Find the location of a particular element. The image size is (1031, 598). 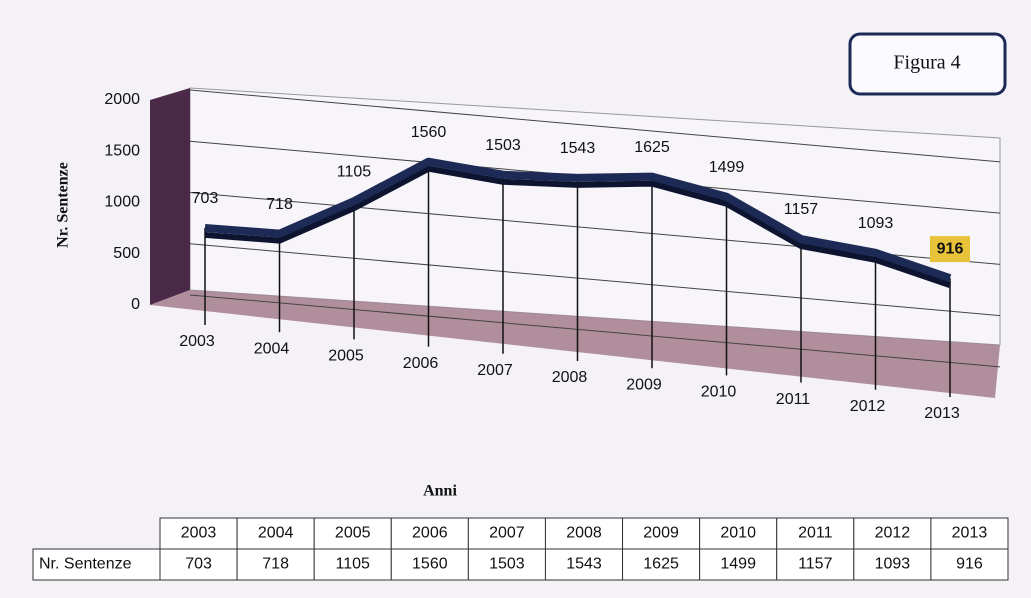

y-tick-label: 1500 is located at coordinates (122, 150).